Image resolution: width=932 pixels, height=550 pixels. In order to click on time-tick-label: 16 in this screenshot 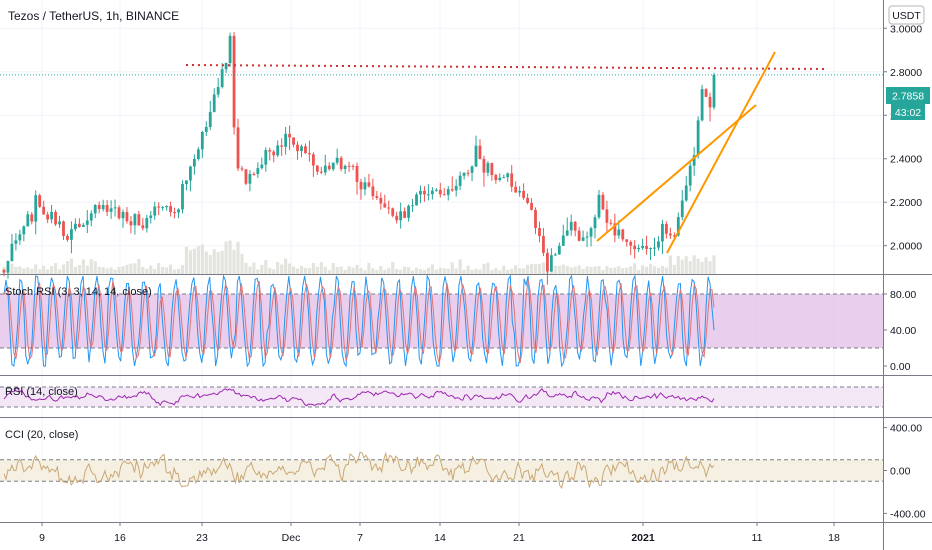, I will do `click(120, 538)`.